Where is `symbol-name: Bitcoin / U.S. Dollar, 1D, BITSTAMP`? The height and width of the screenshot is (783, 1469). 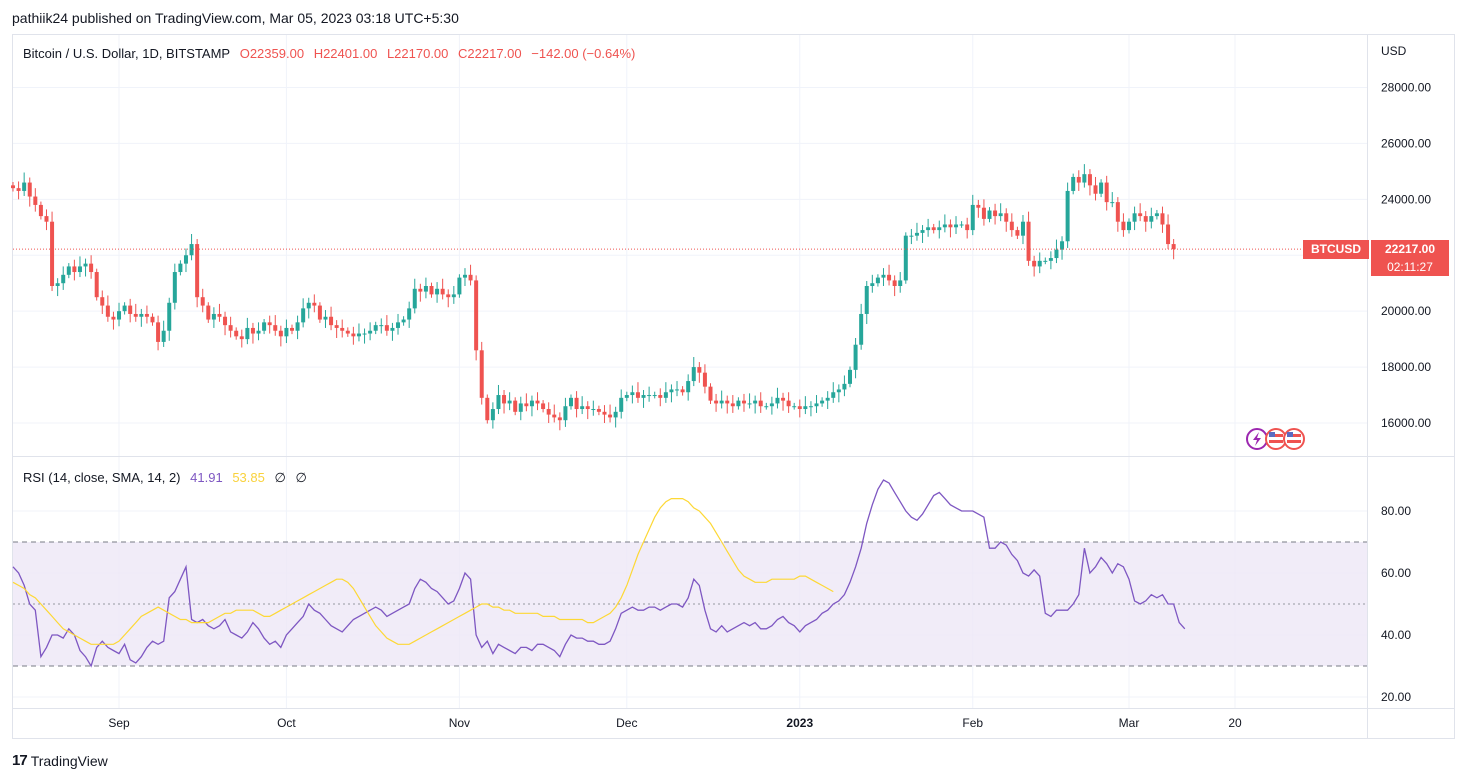
symbol-name: Bitcoin / U.S. Dollar, 1D, BITSTAMP is located at coordinates (127, 53).